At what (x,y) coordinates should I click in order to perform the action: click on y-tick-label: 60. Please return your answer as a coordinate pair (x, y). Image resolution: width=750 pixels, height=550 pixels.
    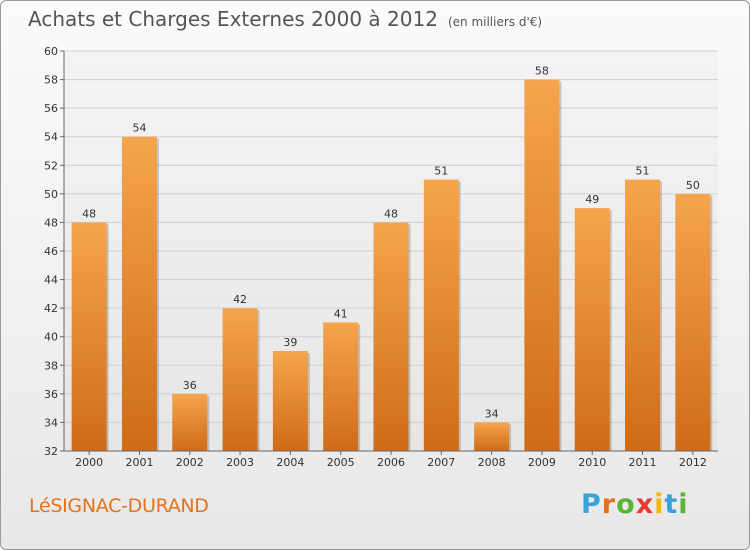
    Looking at the image, I should click on (51, 51).